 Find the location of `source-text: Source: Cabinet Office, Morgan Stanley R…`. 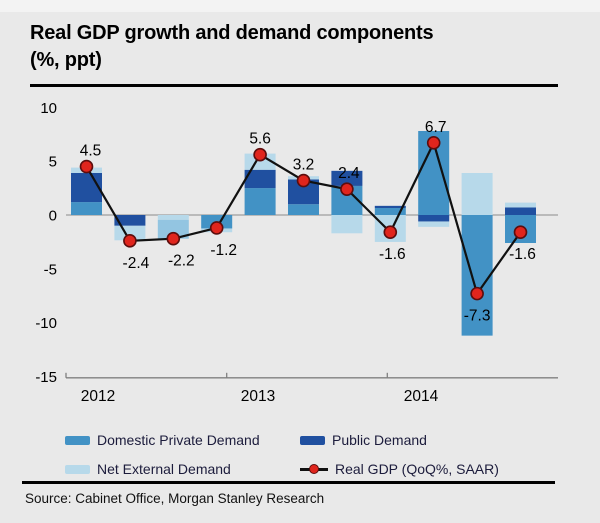

source-text: Source: Cabinet Office, Morgan Stanley R… is located at coordinates (175, 498).